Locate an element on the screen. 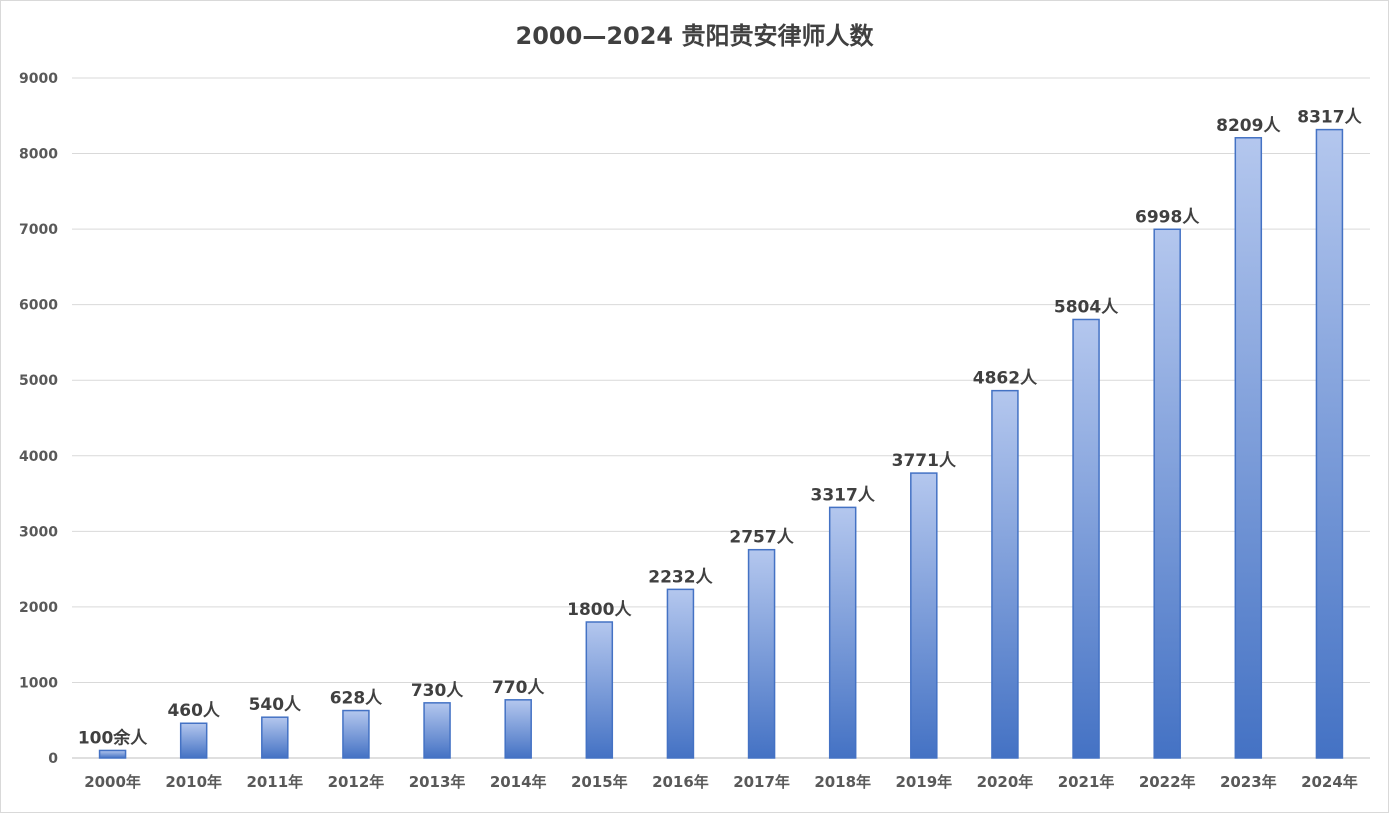 This screenshot has height=813, width=1389. y-tick-label: 2000 is located at coordinates (38, 608).